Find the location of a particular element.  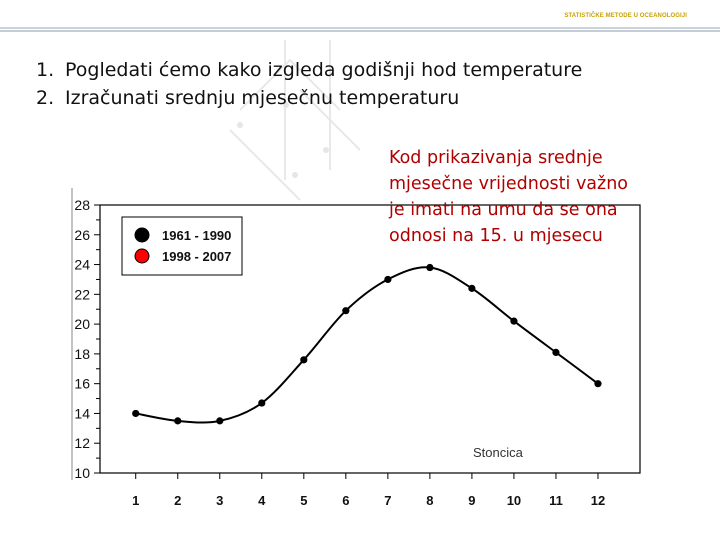

x-tick-label: 8 is located at coordinates (429, 500).